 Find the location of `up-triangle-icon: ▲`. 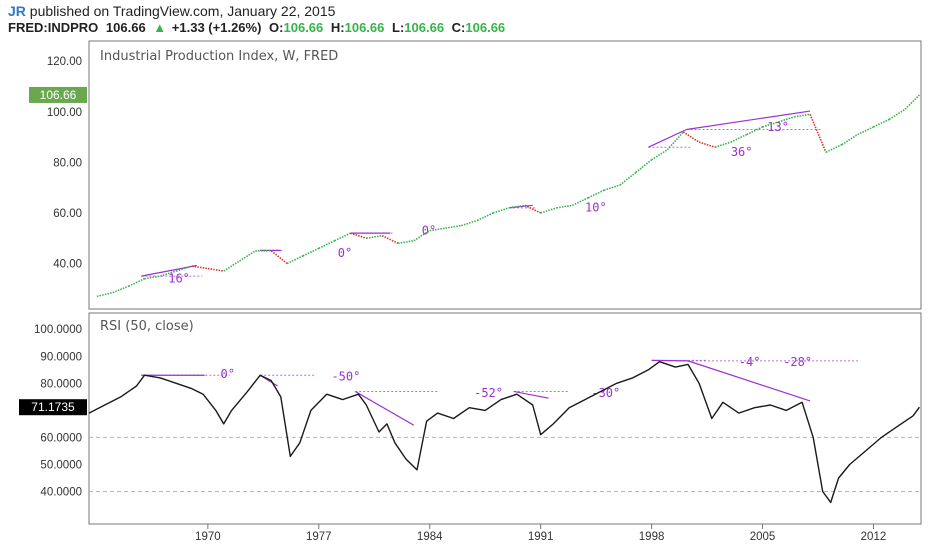

up-triangle-icon: ▲ is located at coordinates (160, 27).